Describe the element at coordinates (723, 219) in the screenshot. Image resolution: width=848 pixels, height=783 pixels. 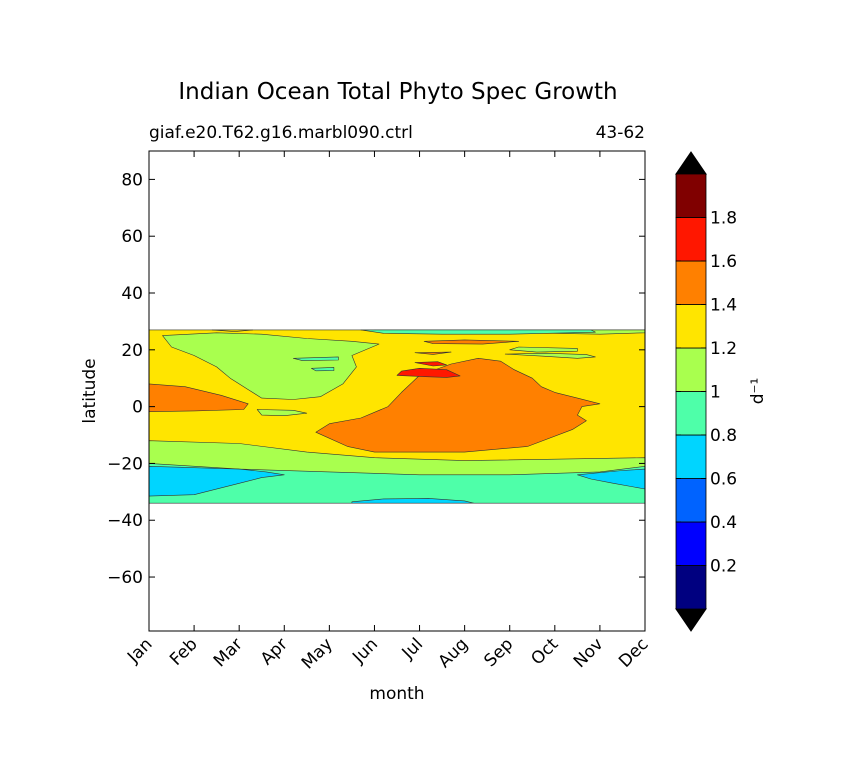
I see `colorbar-tick-label: 1.8` at that location.